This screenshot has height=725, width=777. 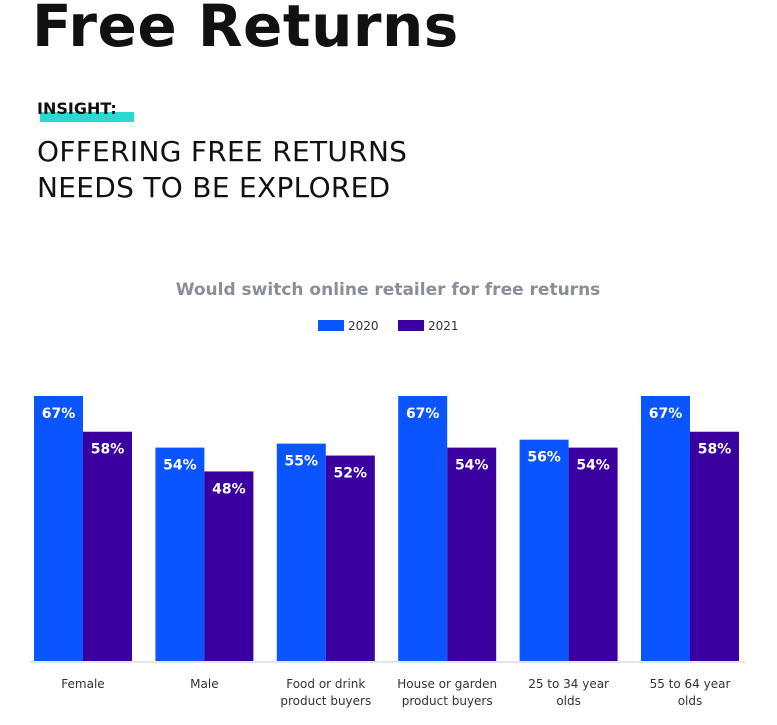 What do you see at coordinates (447, 684) in the screenshot?
I see `x-tick-label-3-0: House or garden` at bounding box center [447, 684].